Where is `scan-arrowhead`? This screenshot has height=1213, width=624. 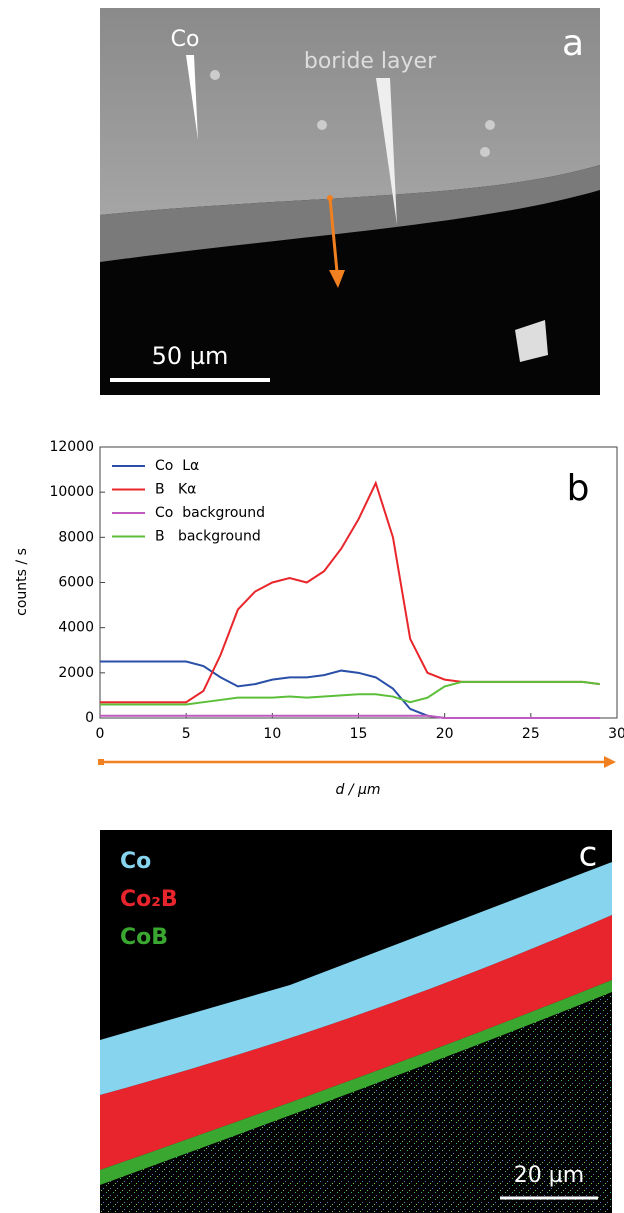
scan-arrowhead is located at coordinates (610, 762).